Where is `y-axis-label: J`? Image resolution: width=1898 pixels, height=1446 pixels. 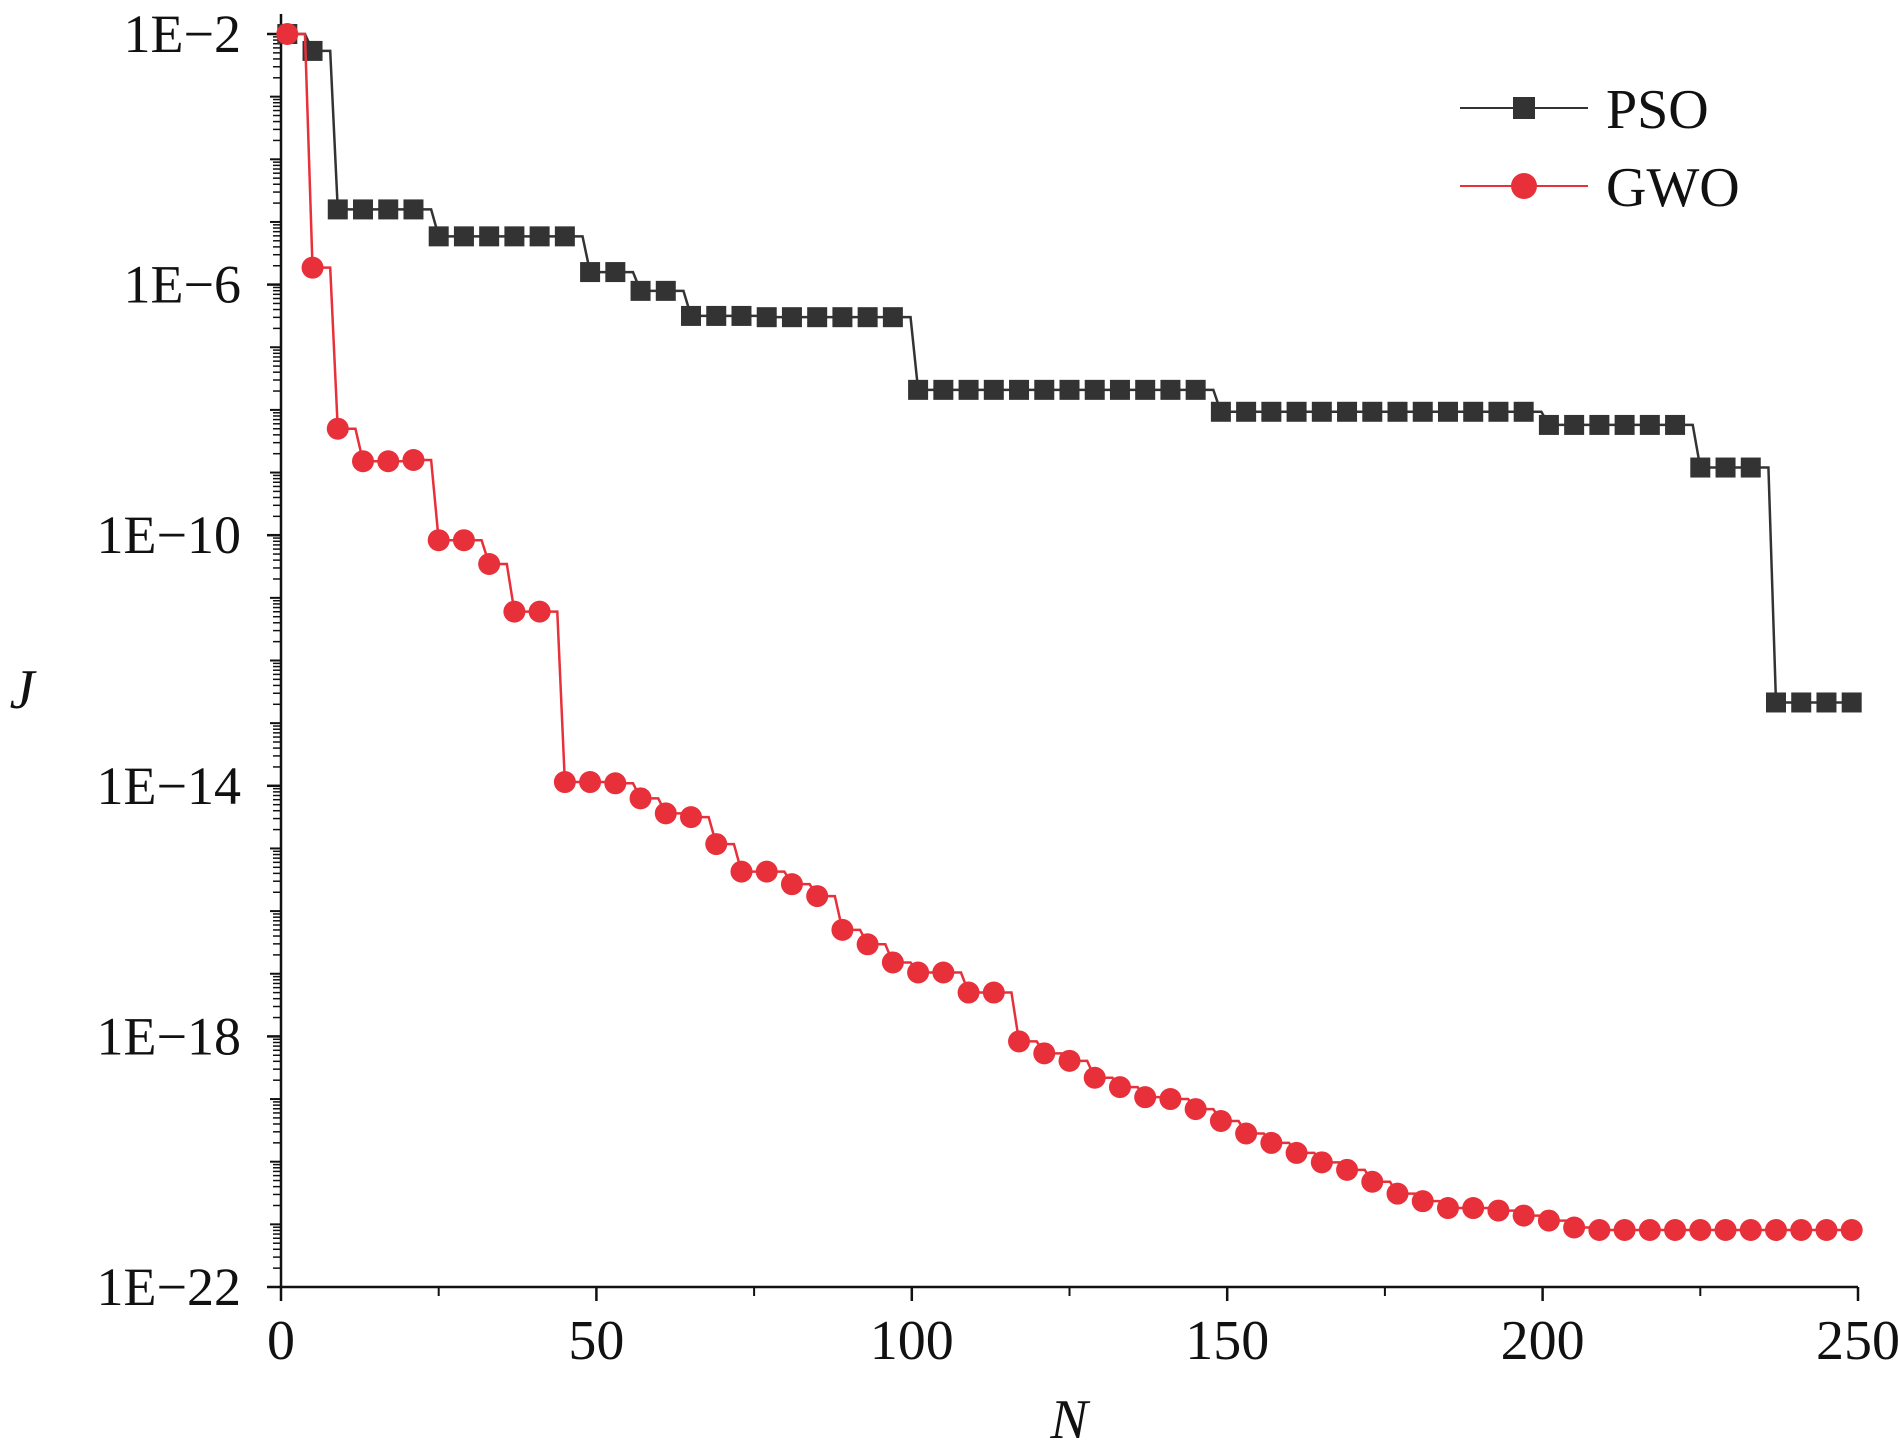 y-axis-label: J is located at coordinates (24, 690).